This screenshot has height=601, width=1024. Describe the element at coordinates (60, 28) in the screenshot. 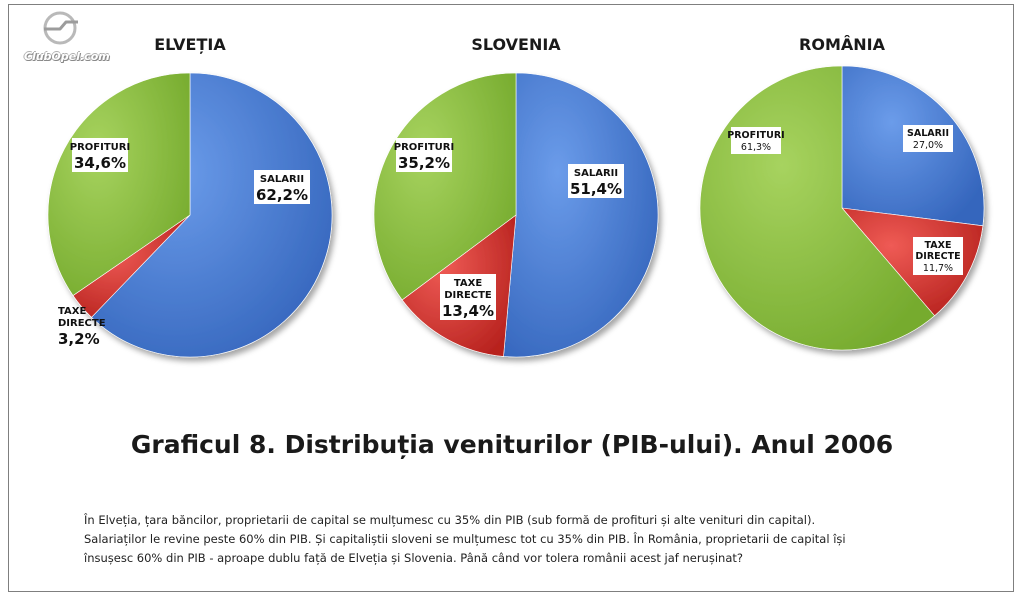

I see `opel-logo-icon` at that location.